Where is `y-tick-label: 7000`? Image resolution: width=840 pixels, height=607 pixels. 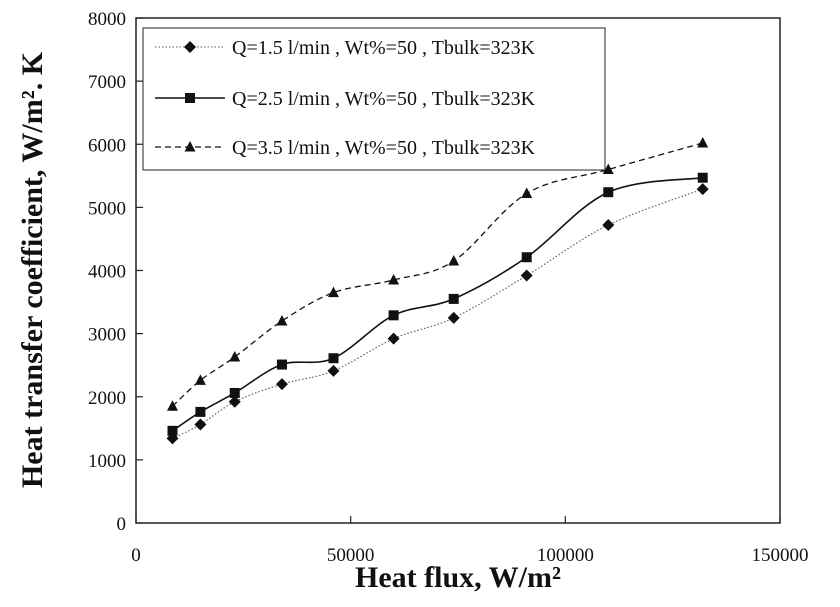
y-tick-label: 7000 is located at coordinates (107, 82).